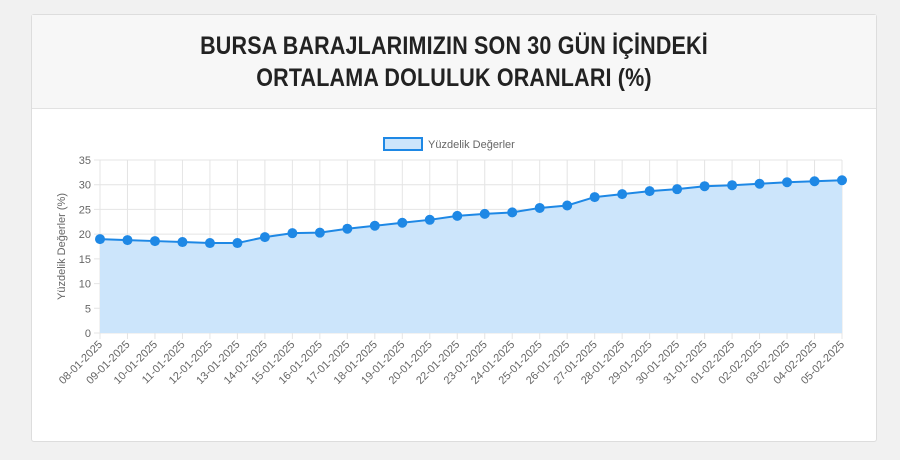 Image resolution: width=900 pixels, height=460 pixels. I want to click on line, so click(471, 212).